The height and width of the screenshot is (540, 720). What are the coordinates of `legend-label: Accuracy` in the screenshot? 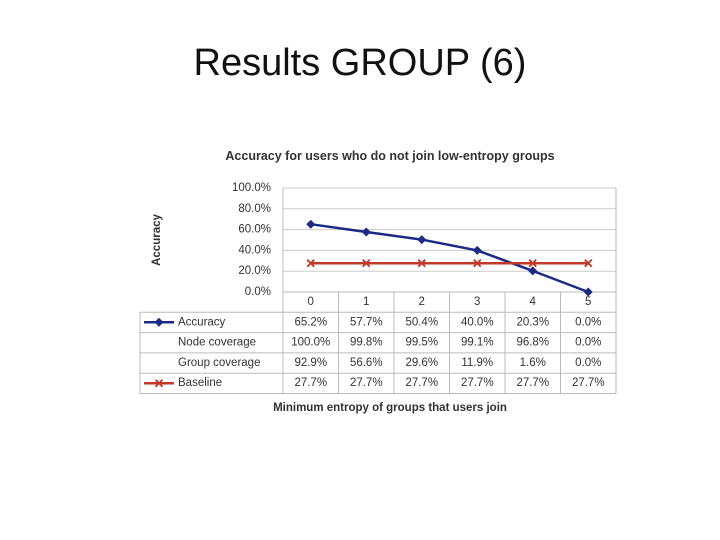 It's located at (202, 322).